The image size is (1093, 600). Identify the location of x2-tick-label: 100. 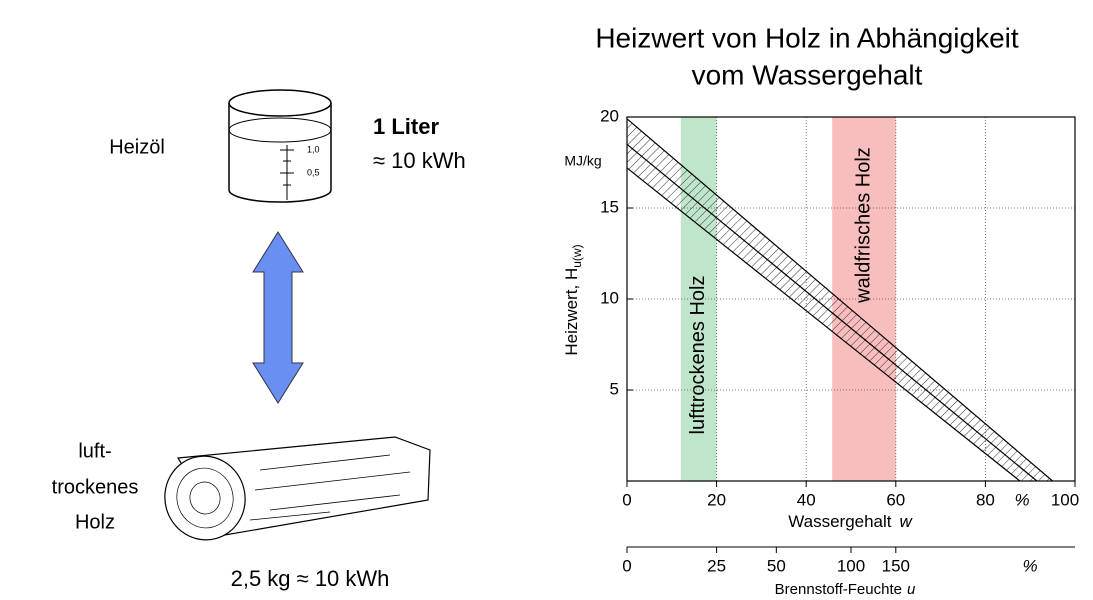
(851, 565).